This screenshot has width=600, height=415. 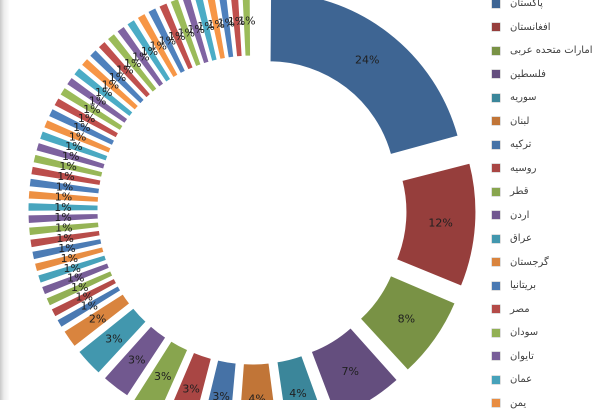 I want to click on data-label-9: 3%, so click(x=162, y=376).